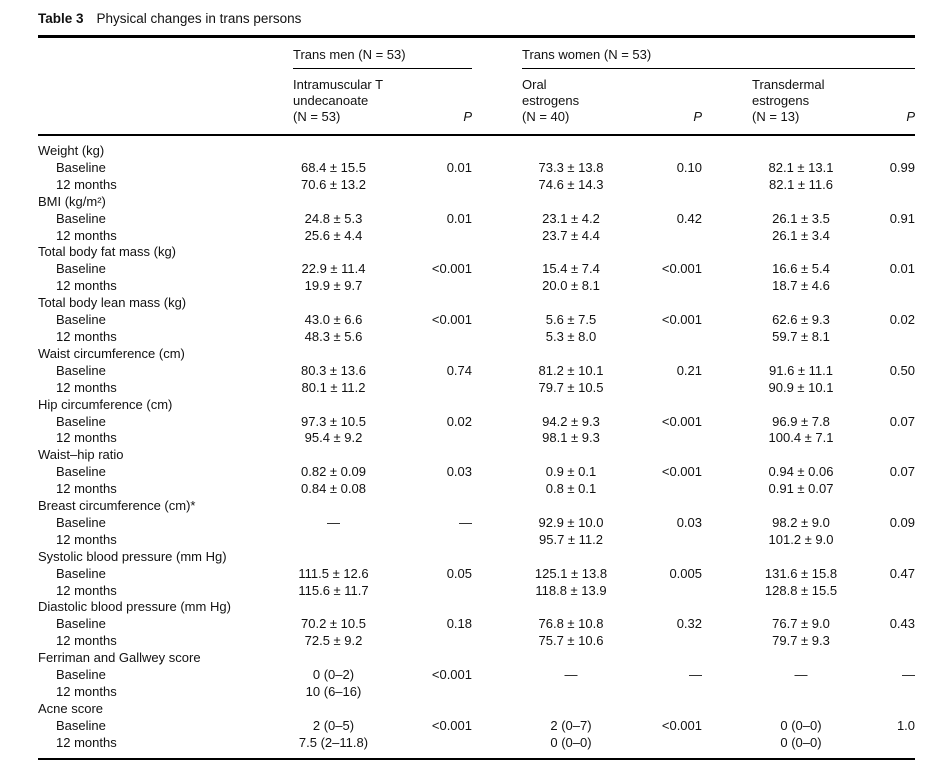 The image size is (950, 763). Describe the element at coordinates (199, 18) in the screenshot. I see `table-title-text: Physical changes in trans persons` at that location.